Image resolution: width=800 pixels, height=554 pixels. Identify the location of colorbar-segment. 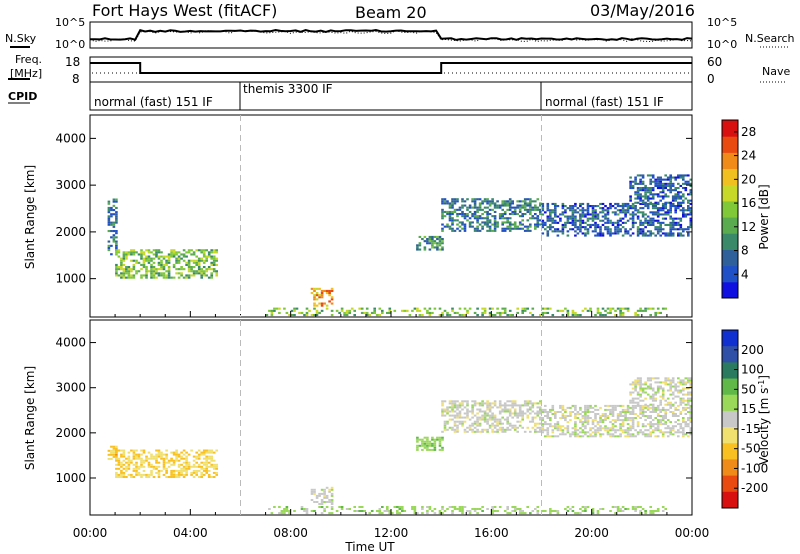
(730, 468).